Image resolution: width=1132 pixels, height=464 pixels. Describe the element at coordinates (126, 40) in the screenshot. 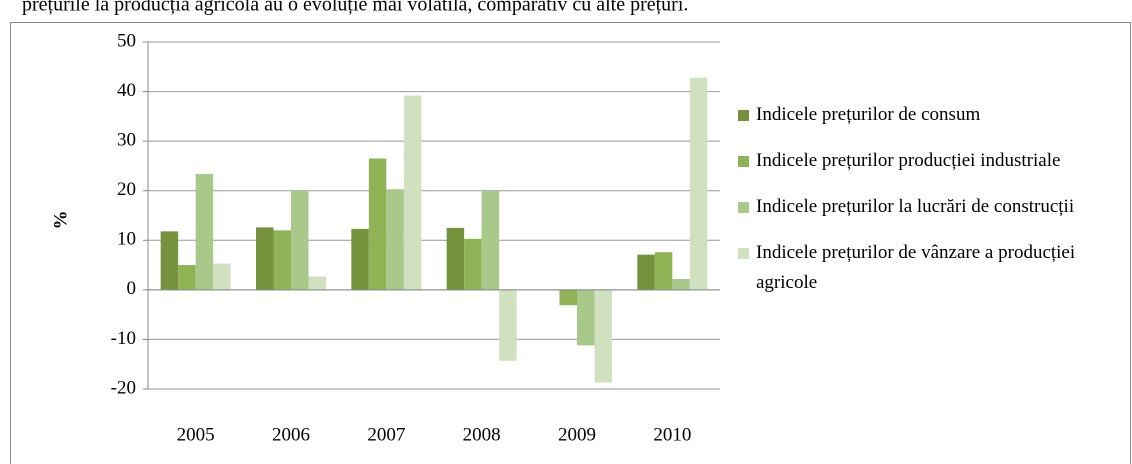

I see `y-tick-label: 50` at that location.